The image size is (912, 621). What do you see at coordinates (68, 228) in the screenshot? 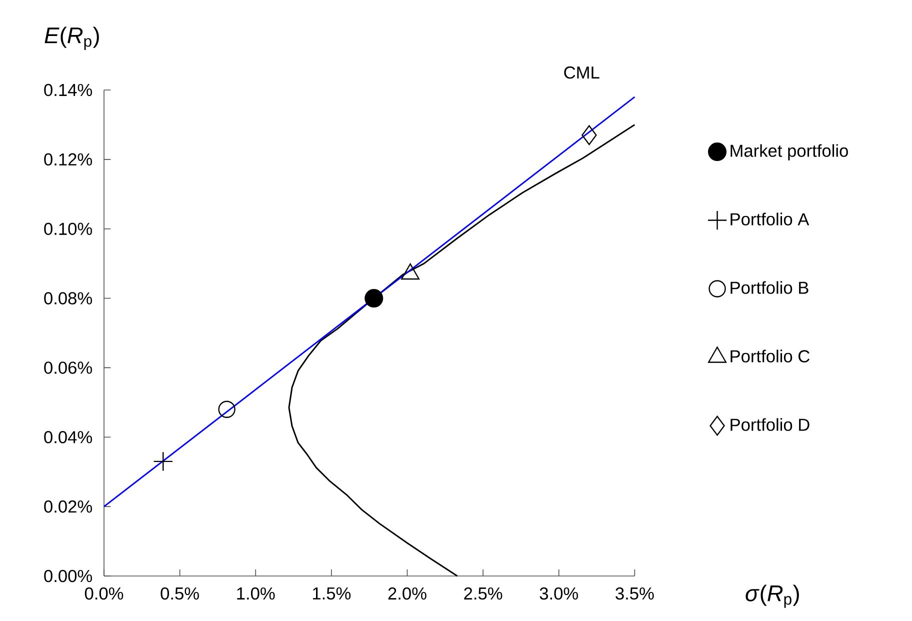
I see `y-tick-label: 0.10%` at bounding box center [68, 228].